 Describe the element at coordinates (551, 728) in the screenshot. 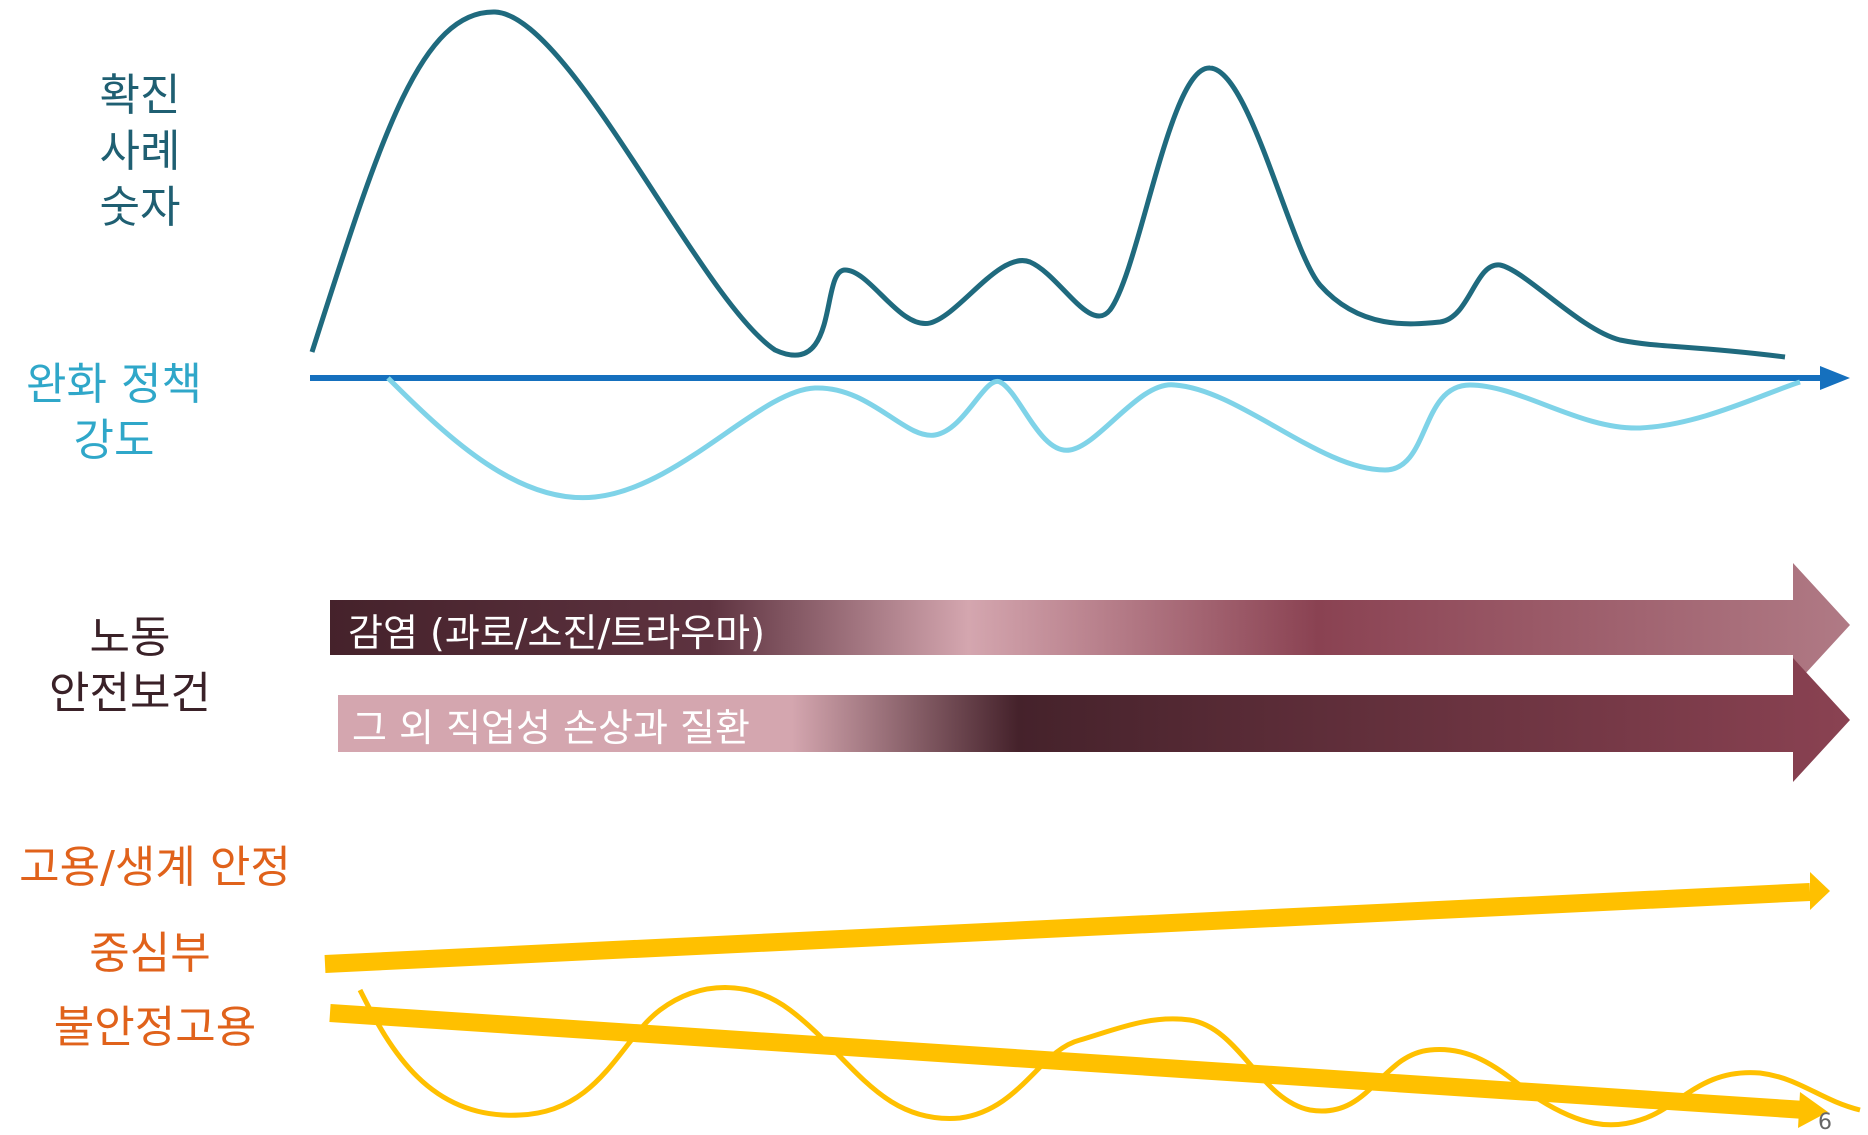

I see `other-occupational-arrow-label: 그 외 직업성 손상과 질환` at that location.